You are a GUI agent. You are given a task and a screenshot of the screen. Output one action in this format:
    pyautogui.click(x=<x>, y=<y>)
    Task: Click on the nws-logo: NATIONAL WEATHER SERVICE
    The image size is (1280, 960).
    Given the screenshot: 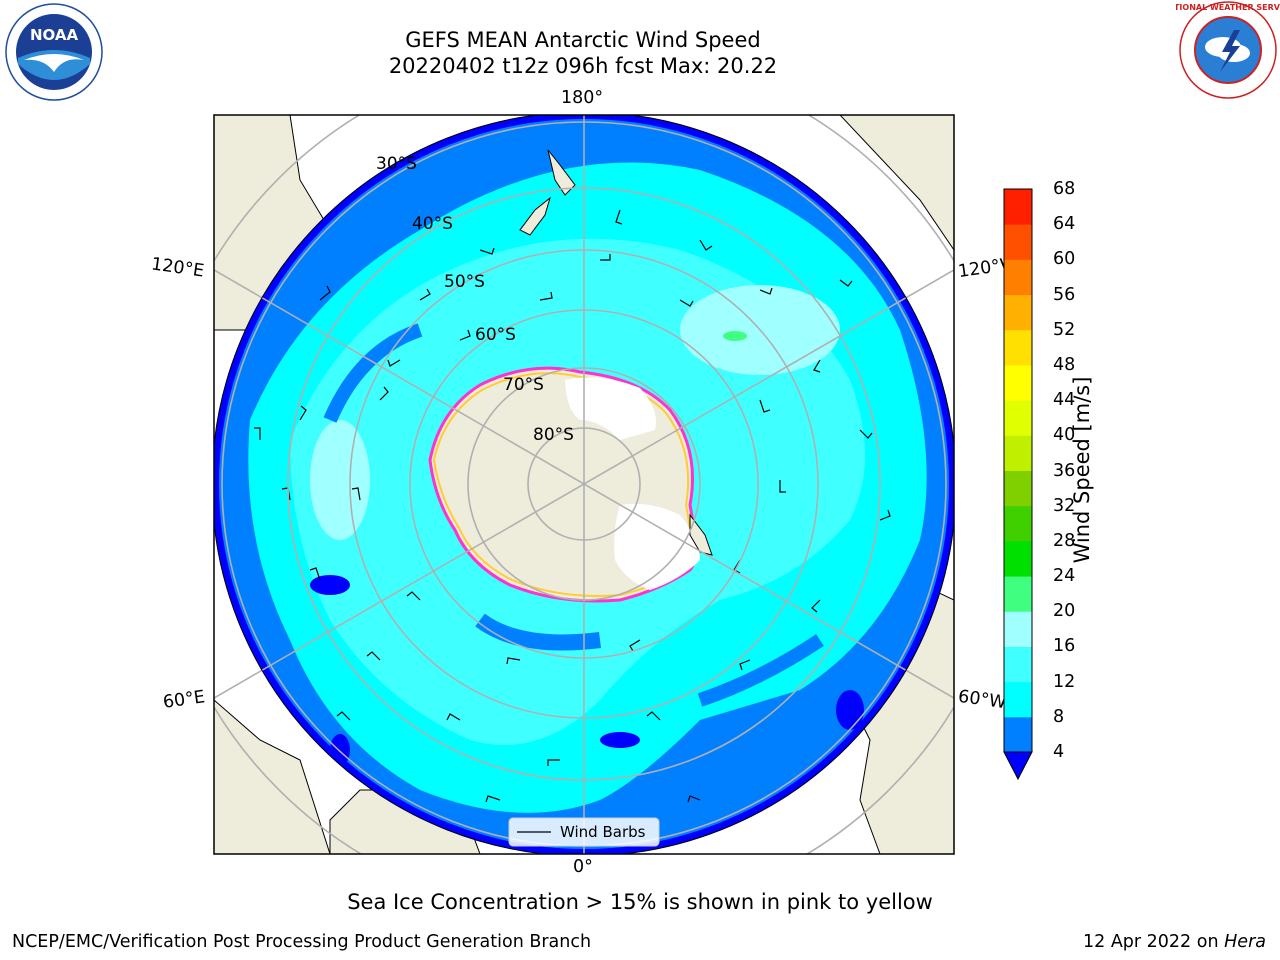 What is the action you would take?
    pyautogui.click(x=1228, y=50)
    